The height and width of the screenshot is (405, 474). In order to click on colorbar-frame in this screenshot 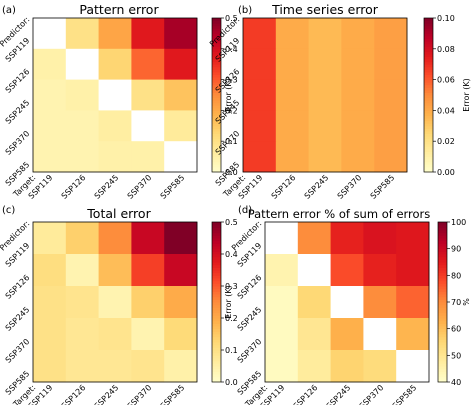, I will do `click(216, 95)`.